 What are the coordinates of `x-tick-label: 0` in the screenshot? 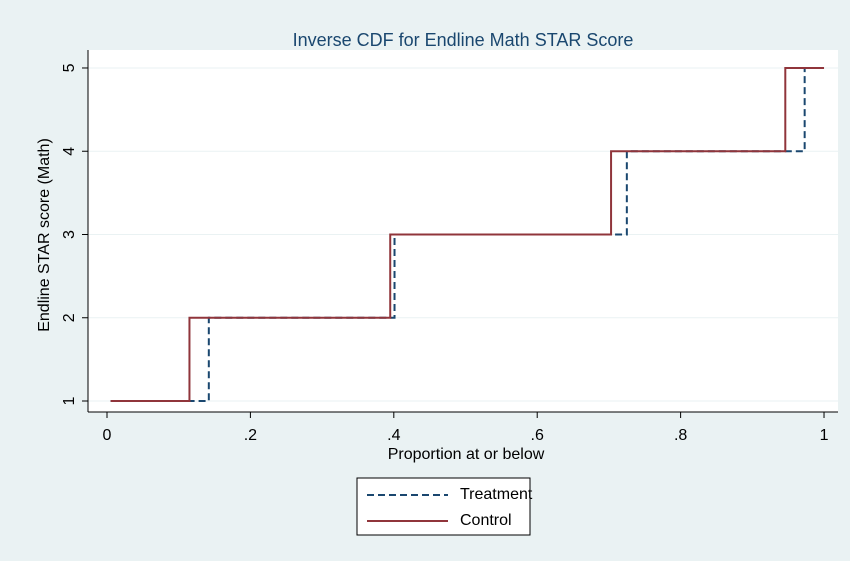 It's located at (107, 435).